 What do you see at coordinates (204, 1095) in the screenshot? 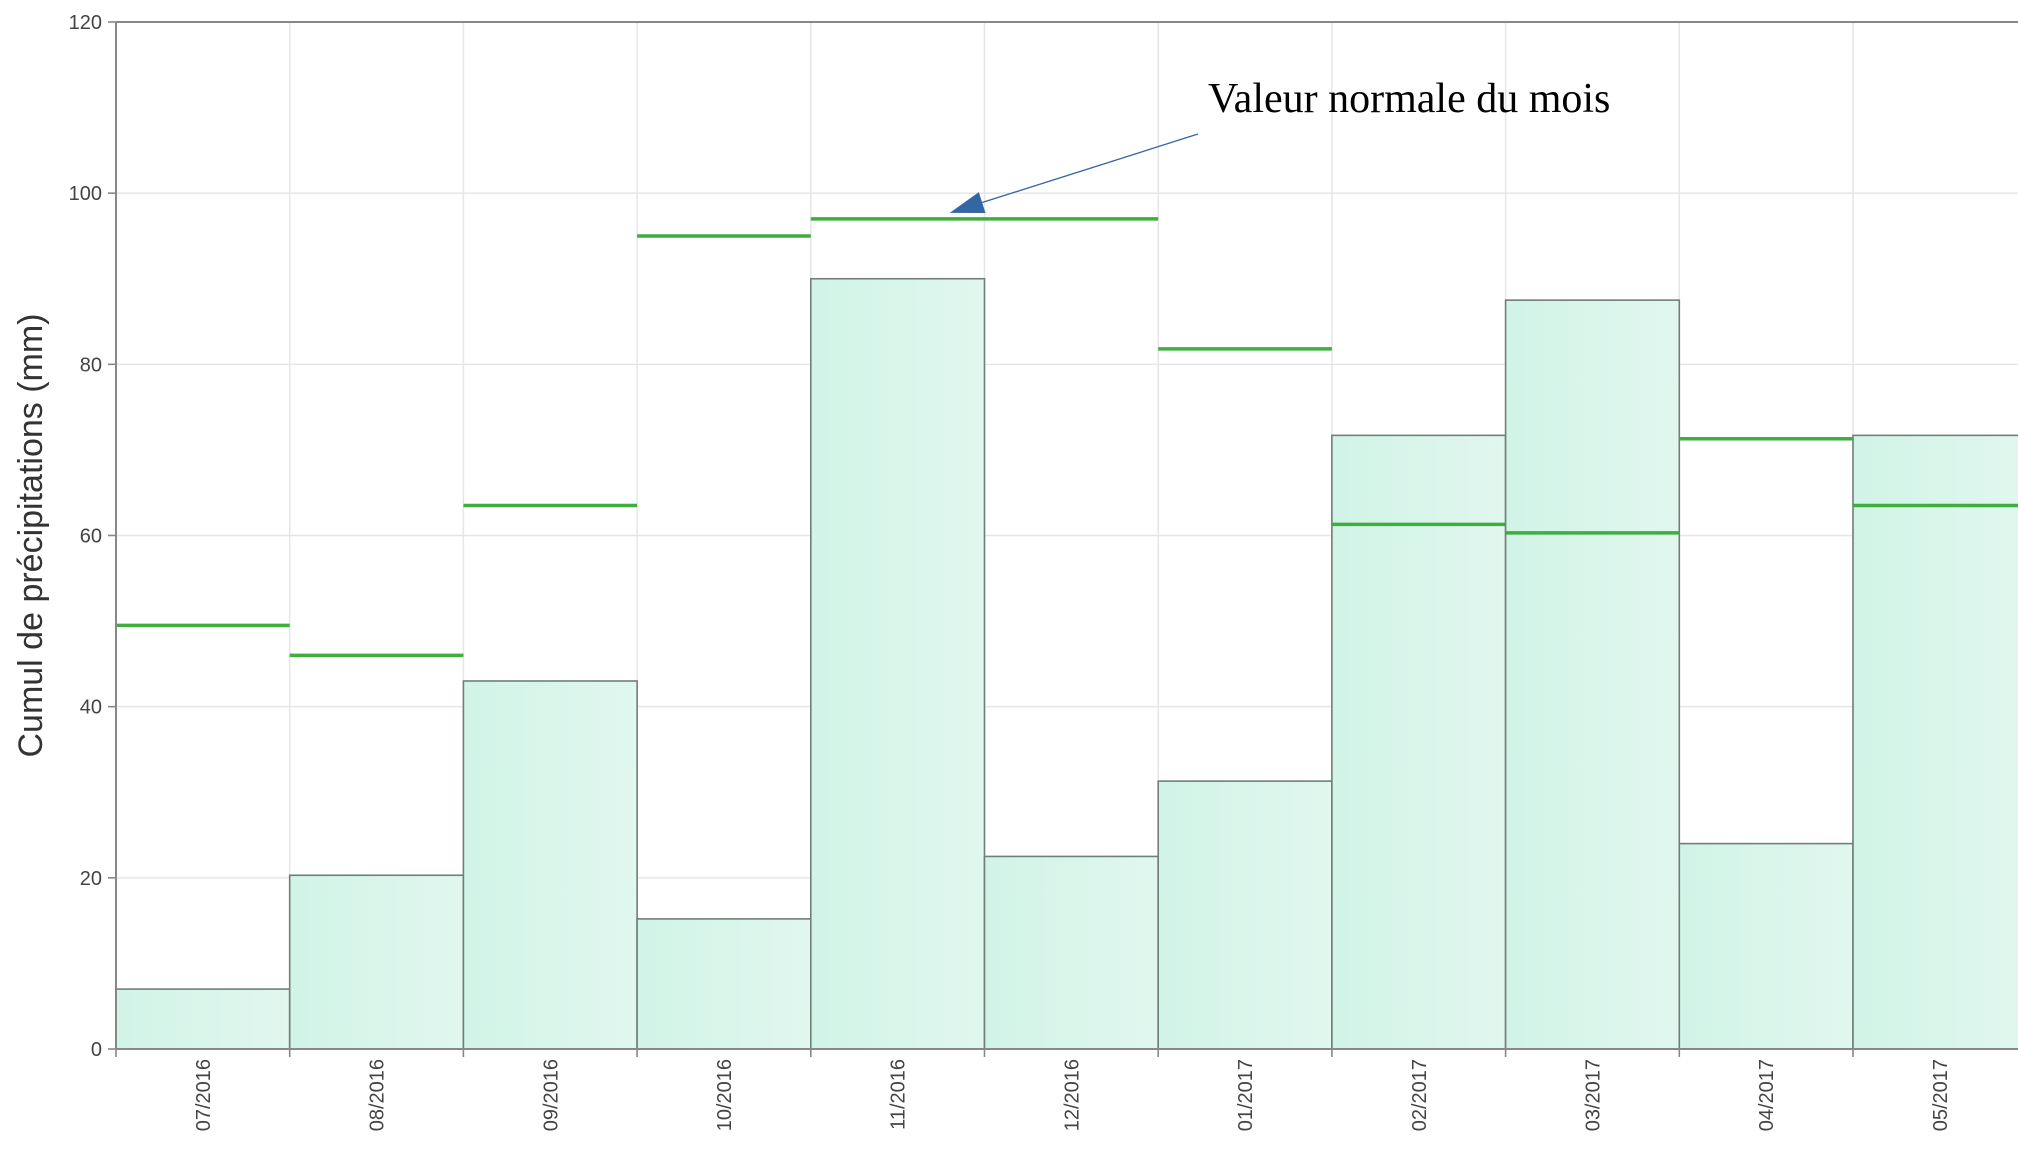
I see `x-tick-label: 07/2016` at bounding box center [204, 1095].